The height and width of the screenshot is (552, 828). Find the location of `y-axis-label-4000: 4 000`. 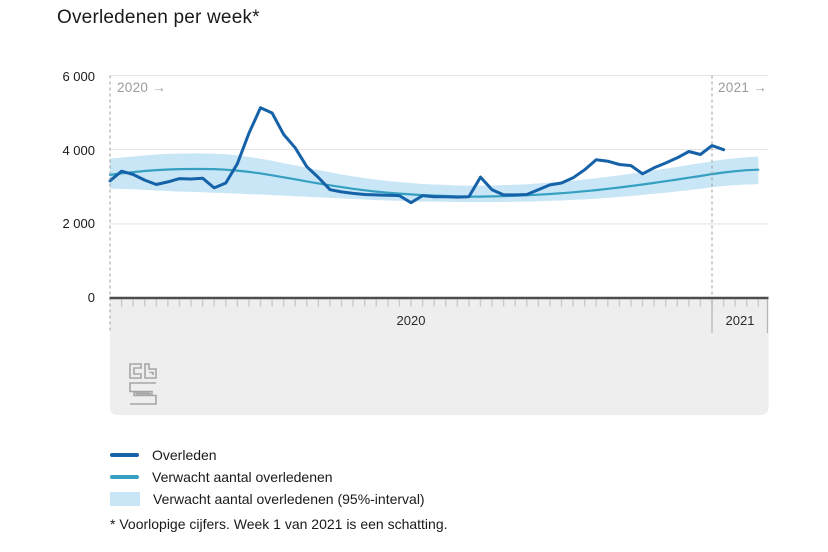

y-axis-label-4000: 4 000 is located at coordinates (78, 150).